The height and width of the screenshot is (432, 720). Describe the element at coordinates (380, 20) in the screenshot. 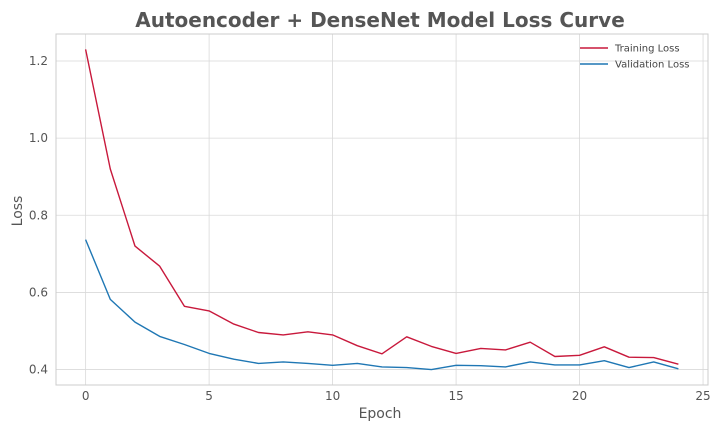

I see `chart-title: Autoencoder + DenseNet Model Loss Curve` at that location.